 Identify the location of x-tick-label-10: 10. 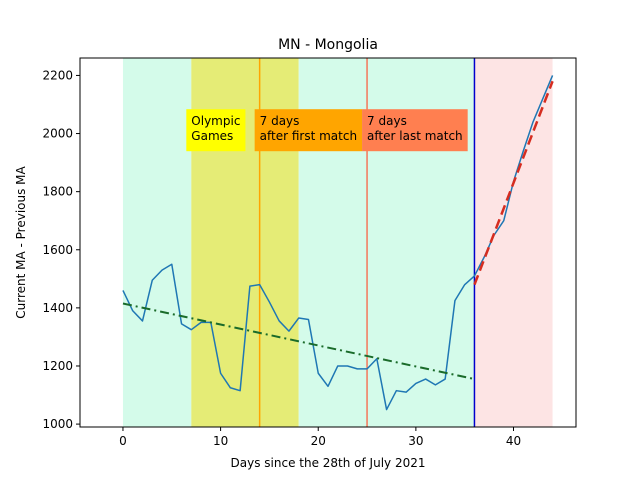
(220, 441).